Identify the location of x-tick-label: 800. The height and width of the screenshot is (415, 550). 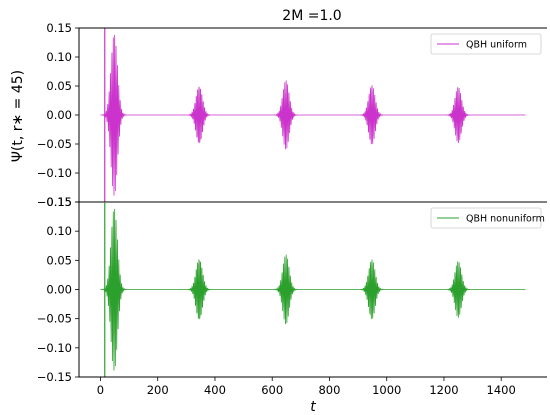
(329, 390).